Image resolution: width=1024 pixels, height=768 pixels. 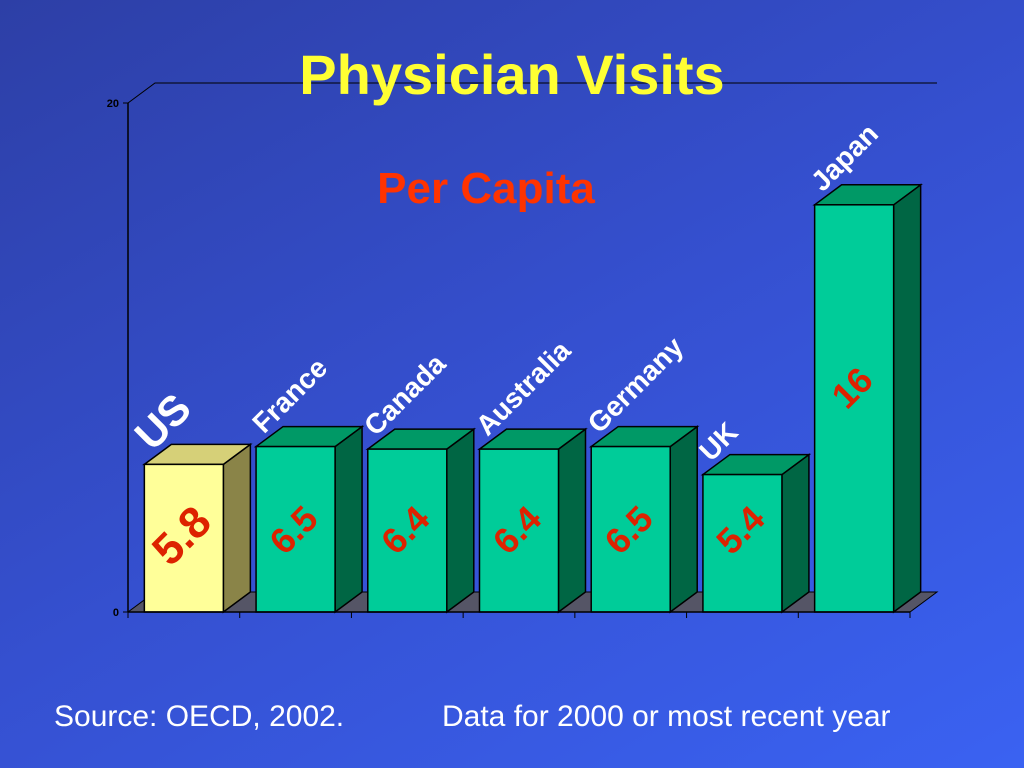 What do you see at coordinates (519, 530) in the screenshot?
I see `bar-australia` at bounding box center [519, 530].